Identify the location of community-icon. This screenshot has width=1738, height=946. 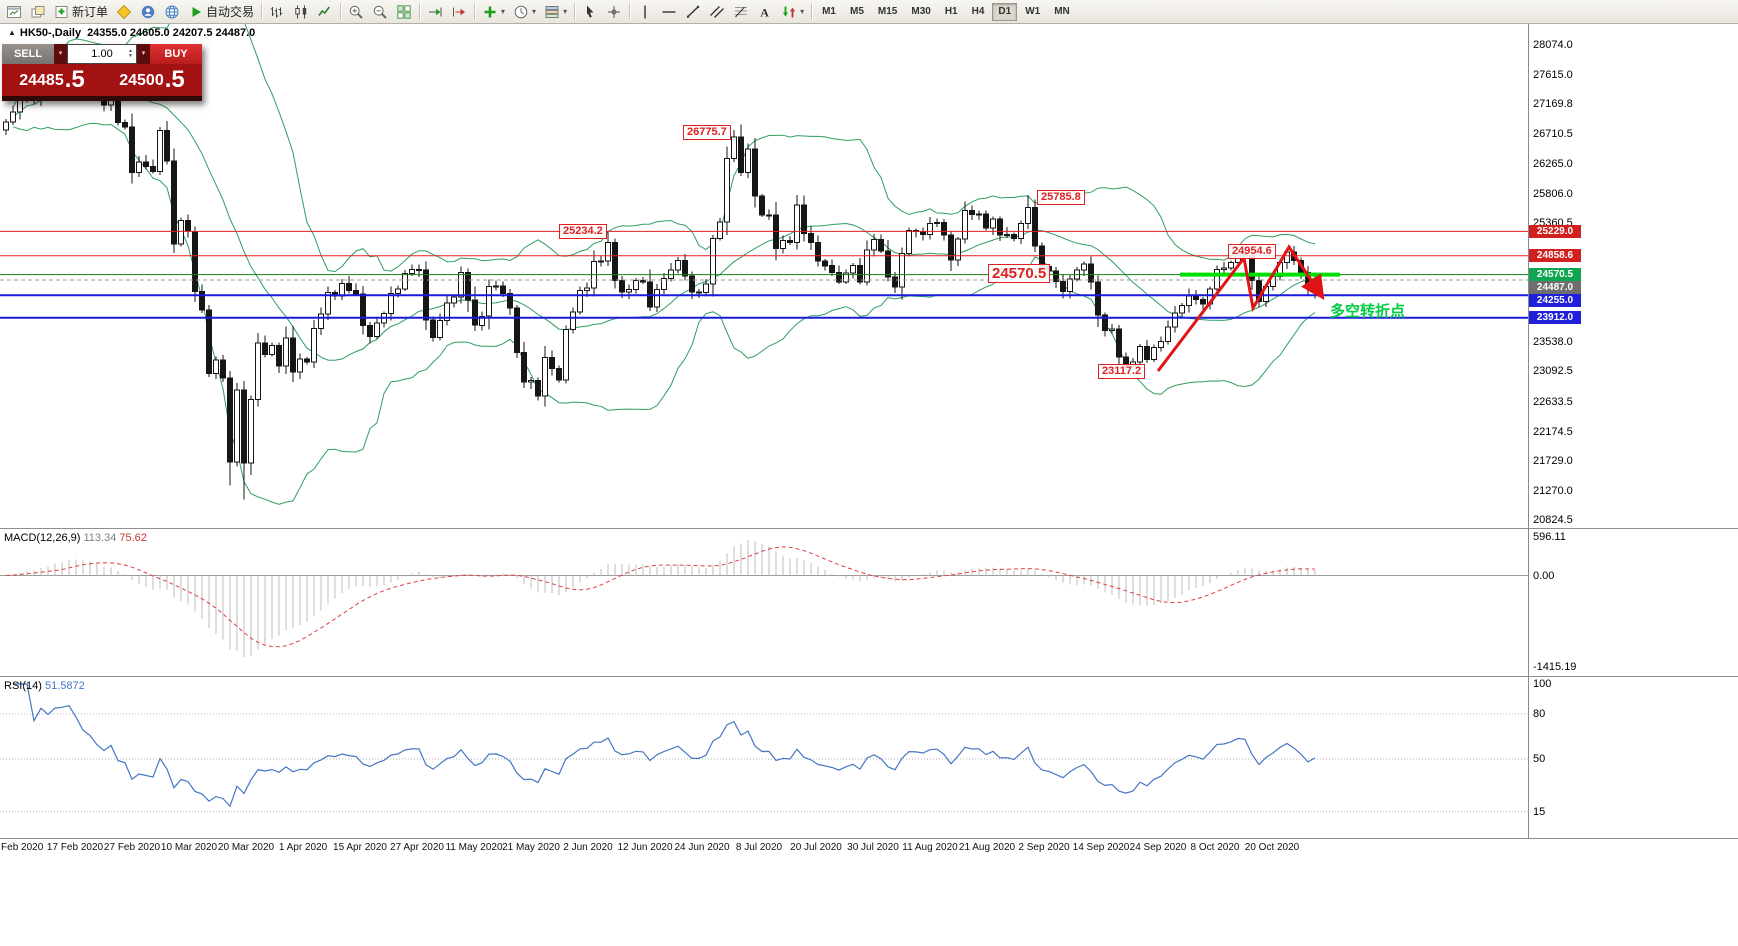
(148, 11).